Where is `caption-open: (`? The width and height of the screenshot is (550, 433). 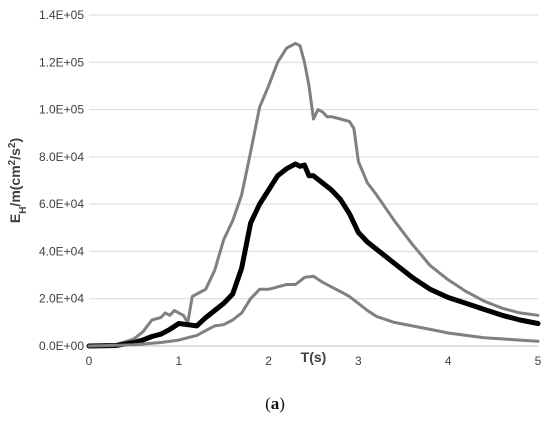
caption-open: ( is located at coordinates (268, 403).